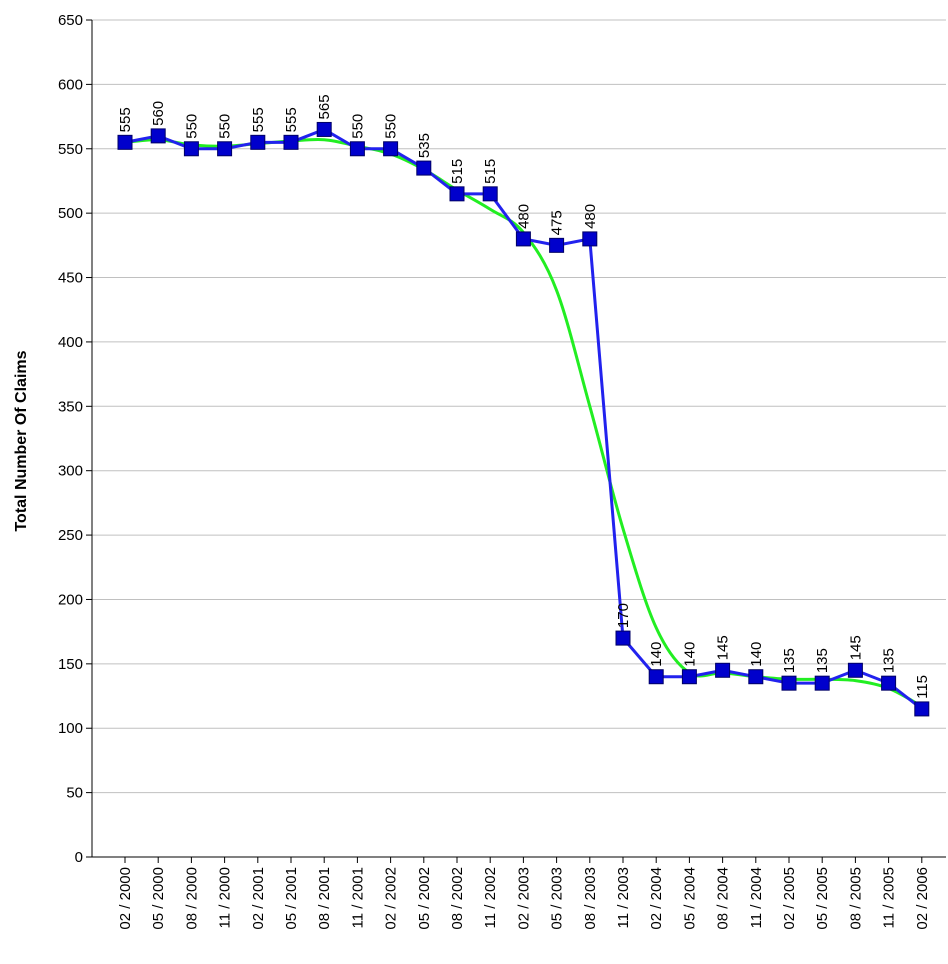 The height and width of the screenshot is (964, 948). What do you see at coordinates (191, 898) in the screenshot?
I see `x-tick-label: 08 / 2000` at bounding box center [191, 898].